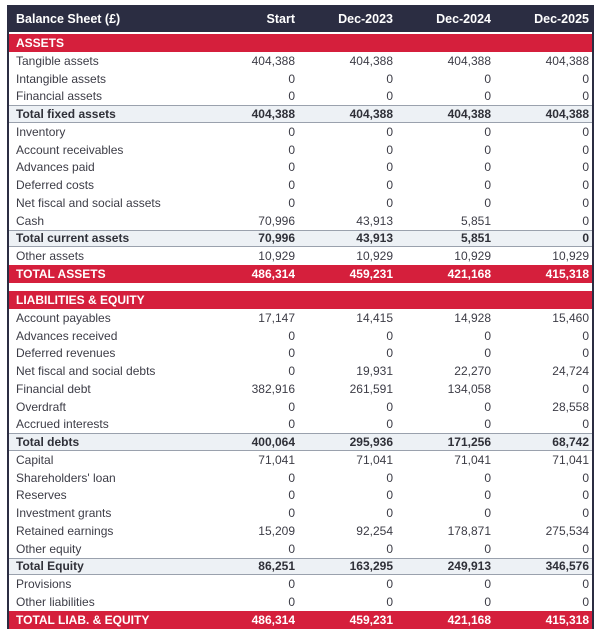 The width and height of the screenshot is (600, 630). What do you see at coordinates (300, 167) in the screenshot?
I see `table-row: Advances paid 0 0 0 0` at bounding box center [300, 167].